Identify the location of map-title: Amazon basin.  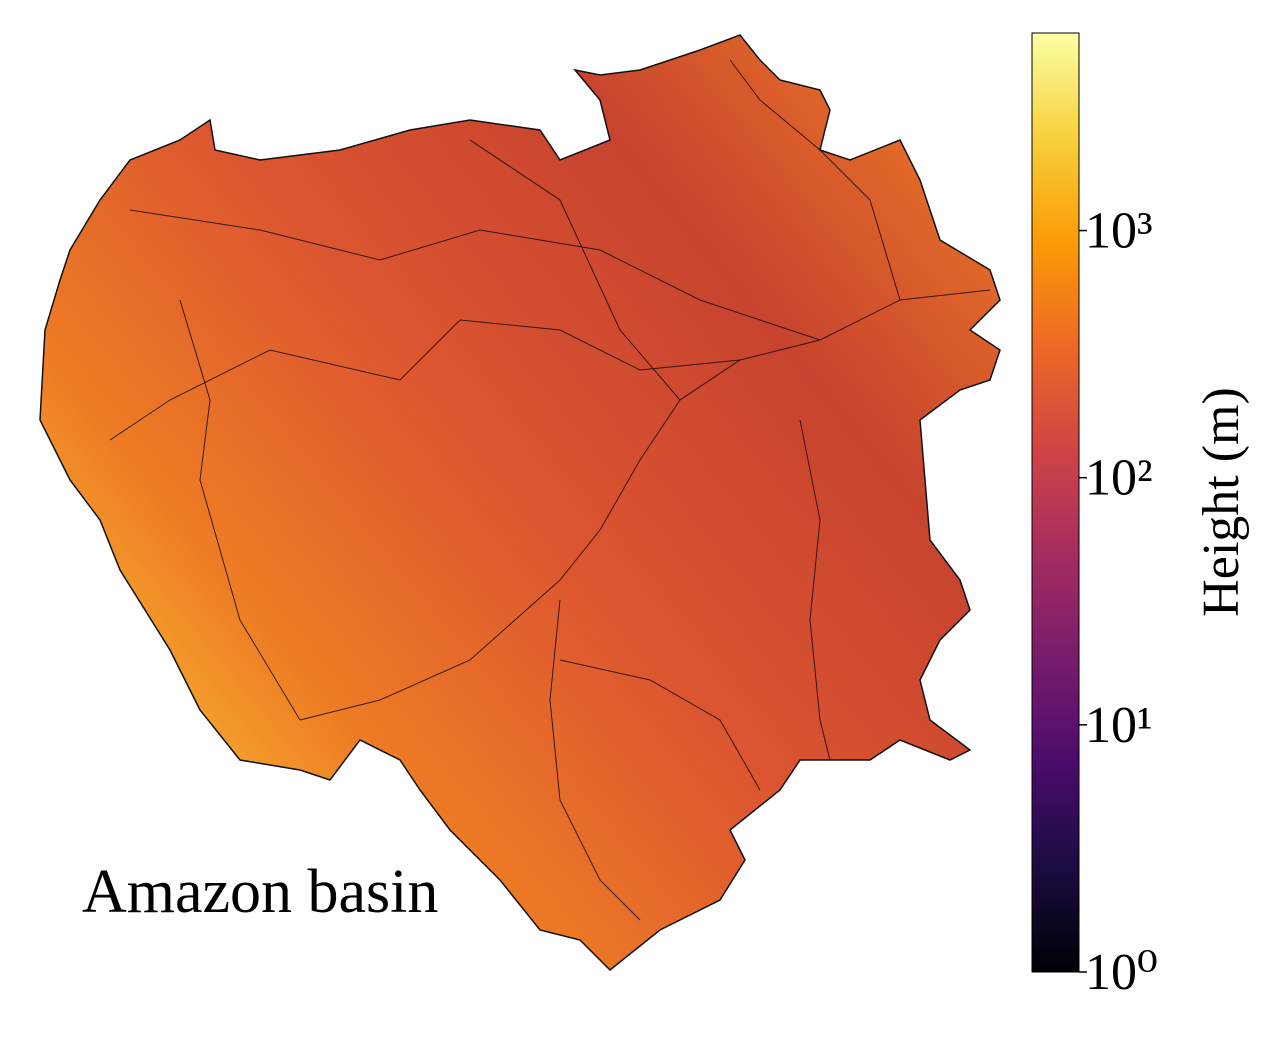
(260, 892).